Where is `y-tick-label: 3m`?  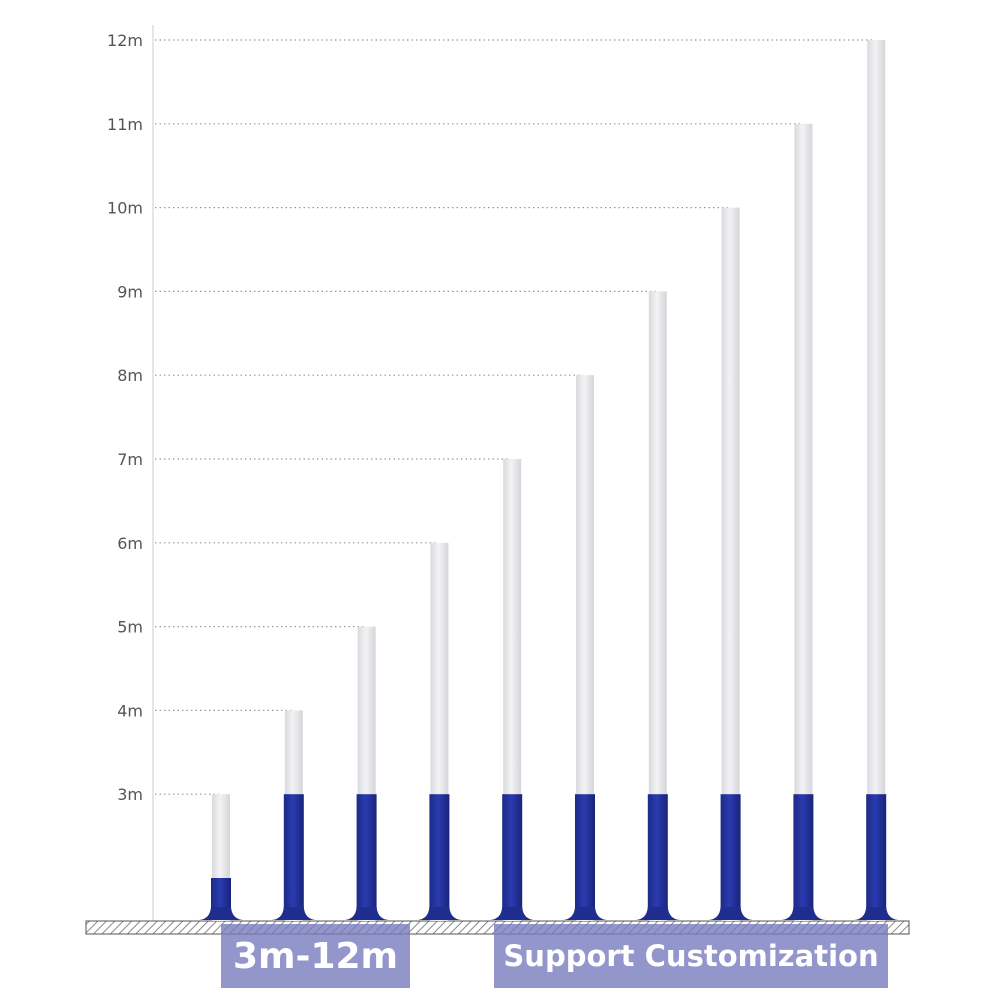
y-tick-label: 3m is located at coordinates (130, 794).